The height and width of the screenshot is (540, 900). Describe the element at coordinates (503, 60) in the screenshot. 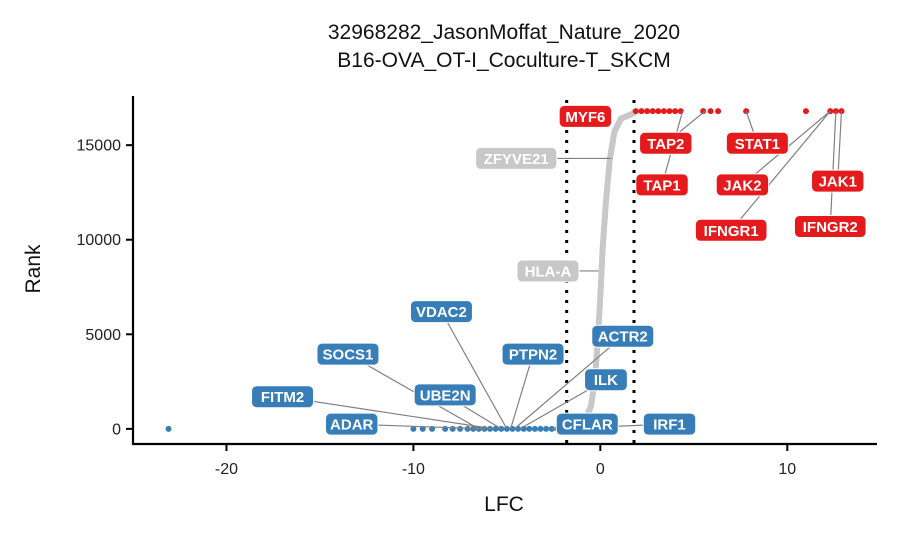

I see `chart-subtitle: B16-OVA_OT-I_Coculture-T_SKCM` at that location.